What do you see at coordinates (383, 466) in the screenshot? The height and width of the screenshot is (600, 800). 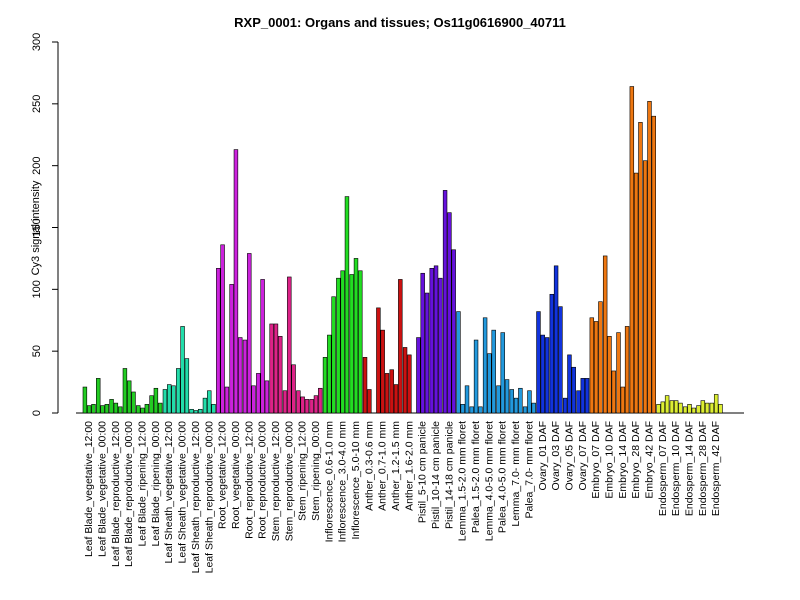 I see `x-tick-label: Anther_0.7-1.0 mm` at bounding box center [383, 466].